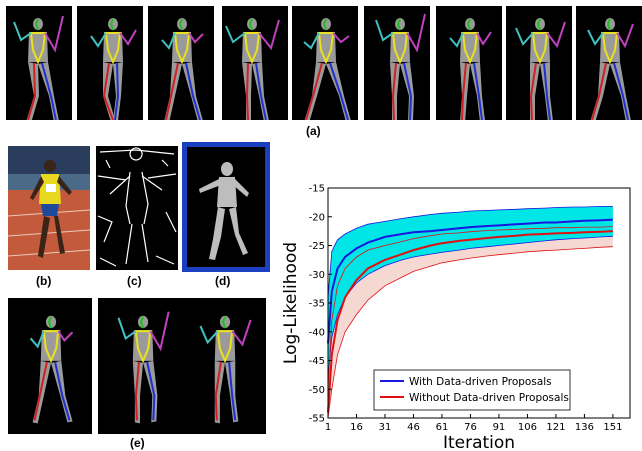  I want to click on x-tick-label: 46, so click(413, 427).